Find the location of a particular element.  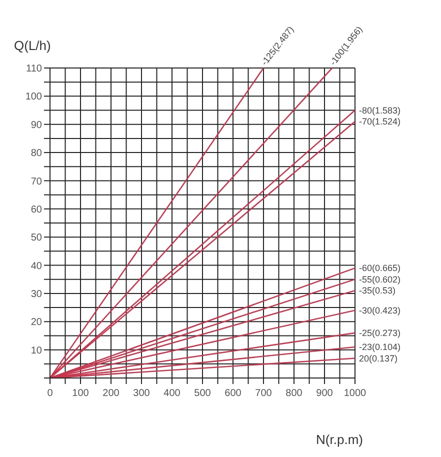

x-tick-label: 100 is located at coordinates (81, 393).